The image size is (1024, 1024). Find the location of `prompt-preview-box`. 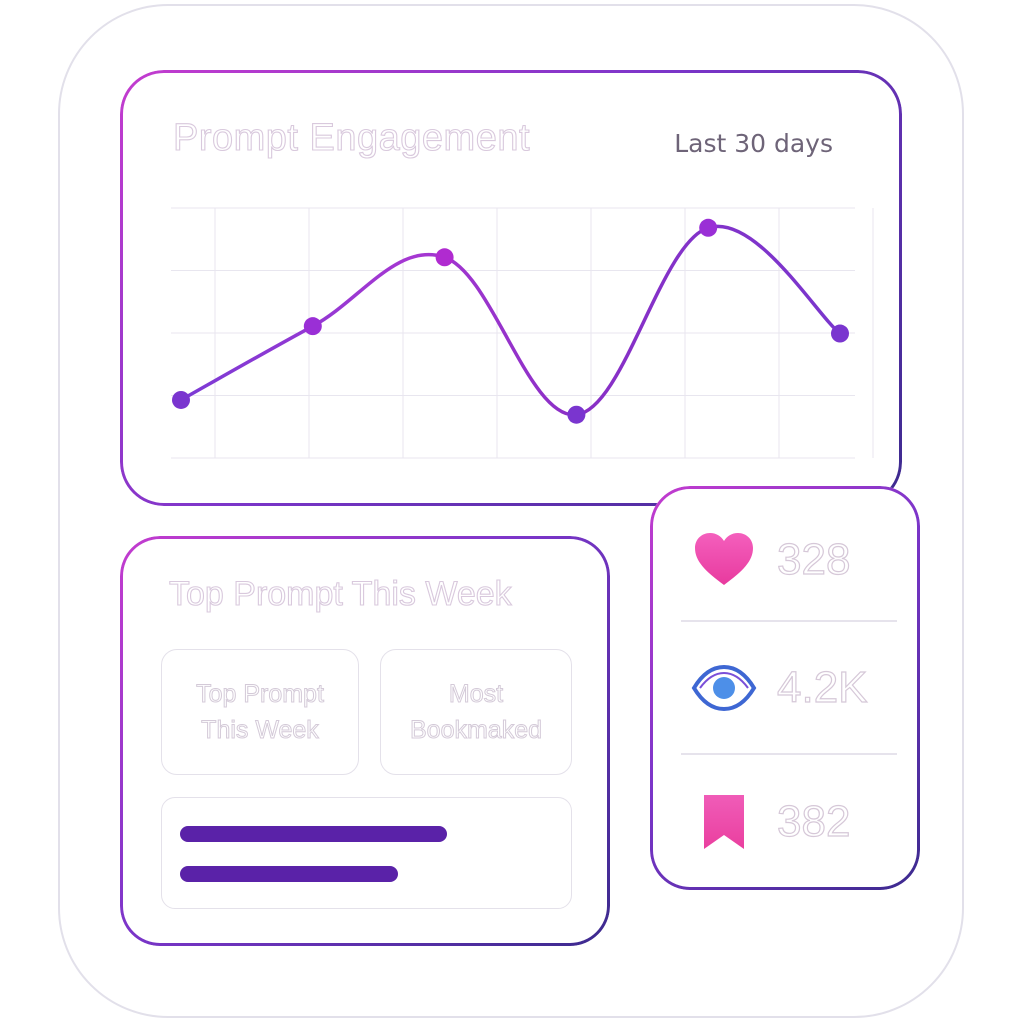

prompt-preview-box is located at coordinates (366, 853).